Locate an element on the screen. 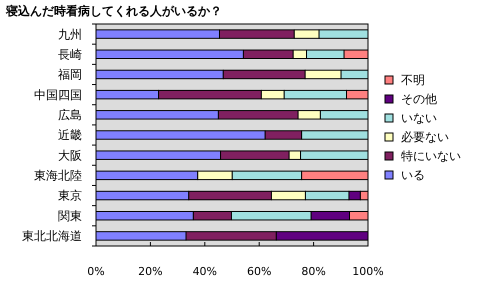 This screenshot has width=501, height=283. y-tick-label: 大阪 is located at coordinates (70, 155).